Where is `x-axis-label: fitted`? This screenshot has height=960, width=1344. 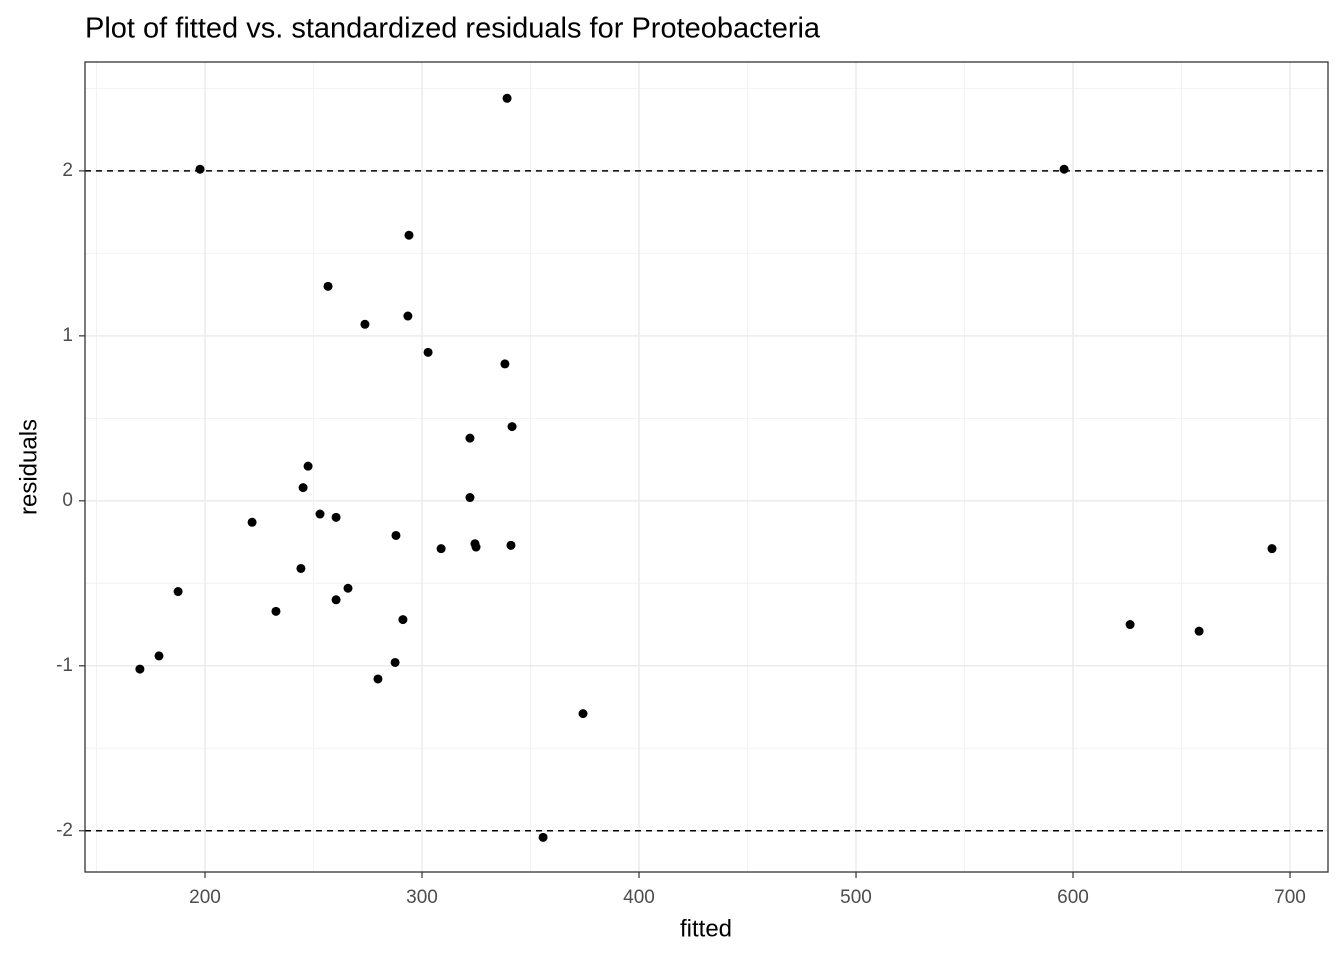
x-axis-label: fitted is located at coordinates (706, 928).